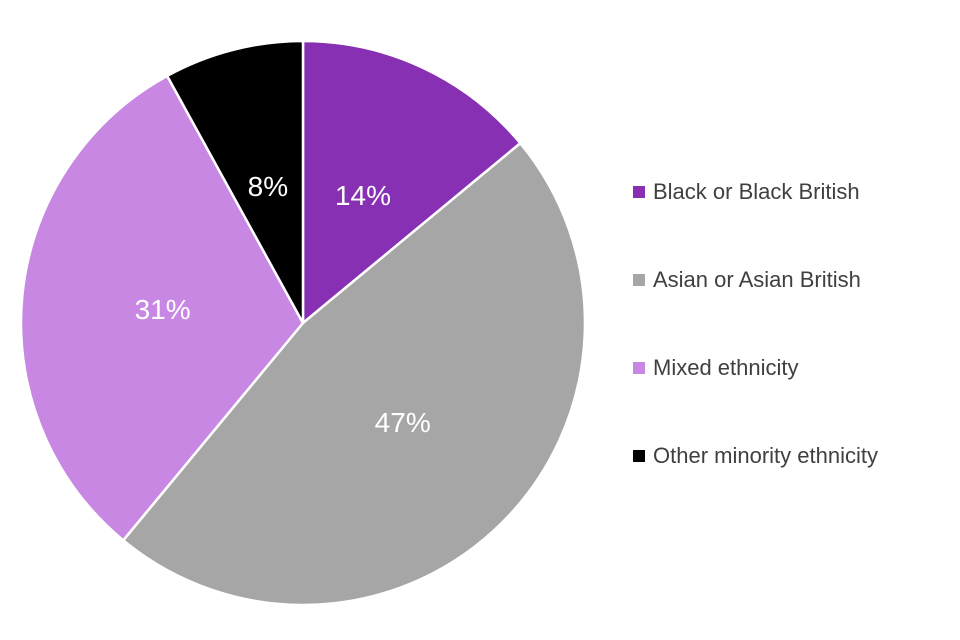  I want to click on legend-item: Asian or Asian British, so click(755, 280).